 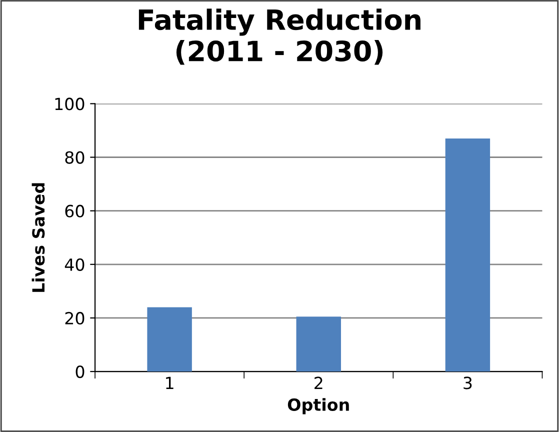 I want to click on x-tick-label: 3, so click(x=468, y=383).